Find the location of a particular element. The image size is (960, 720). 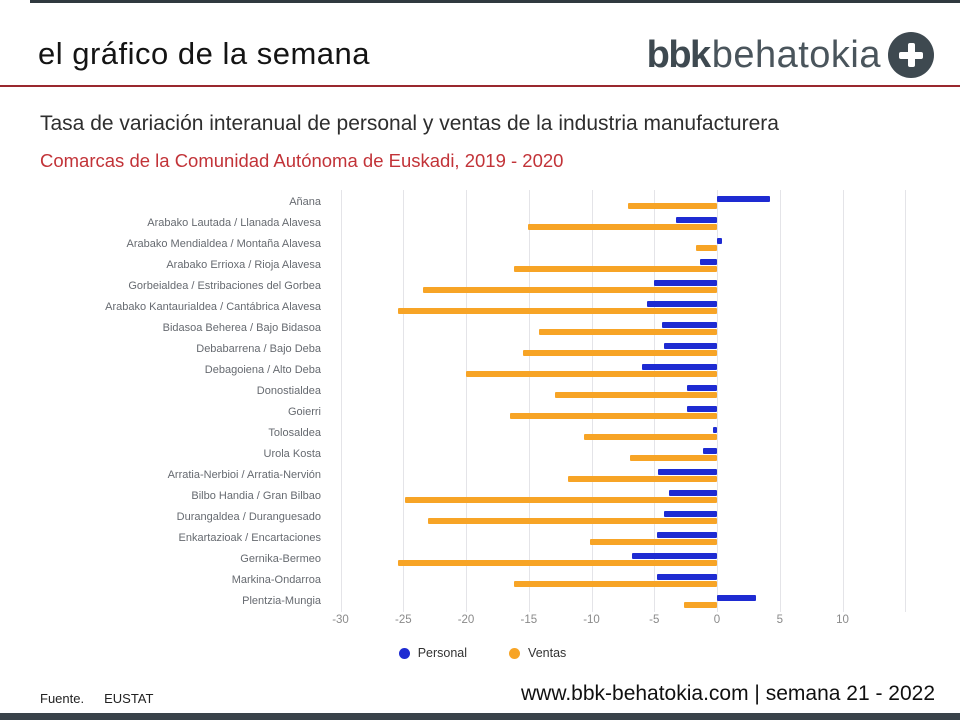

chart-row: Plentzia-Mungia is located at coordinates (482, 601).